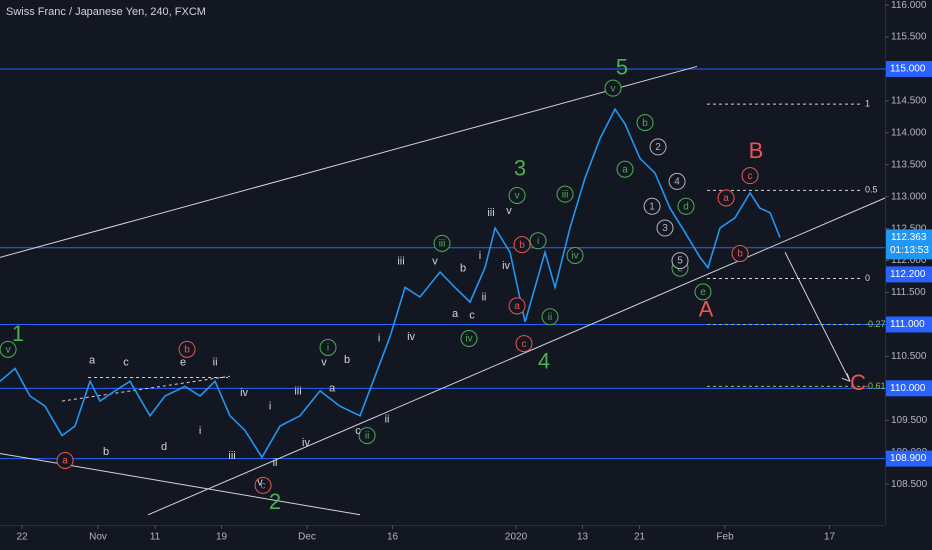 The height and width of the screenshot is (550, 932). What do you see at coordinates (875, 386) in the screenshot?
I see `fib-label: -0.61` at bounding box center [875, 386].